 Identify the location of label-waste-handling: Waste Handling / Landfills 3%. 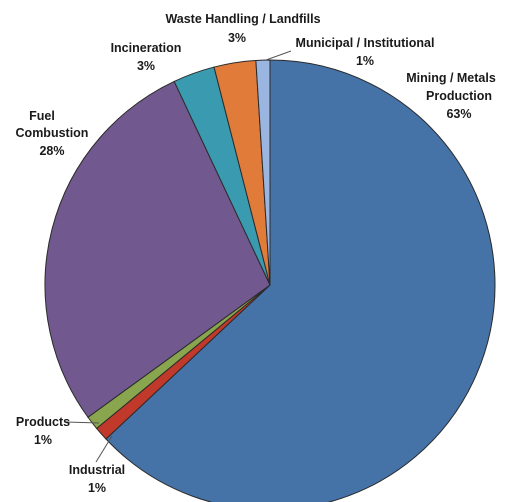
(242, 28).